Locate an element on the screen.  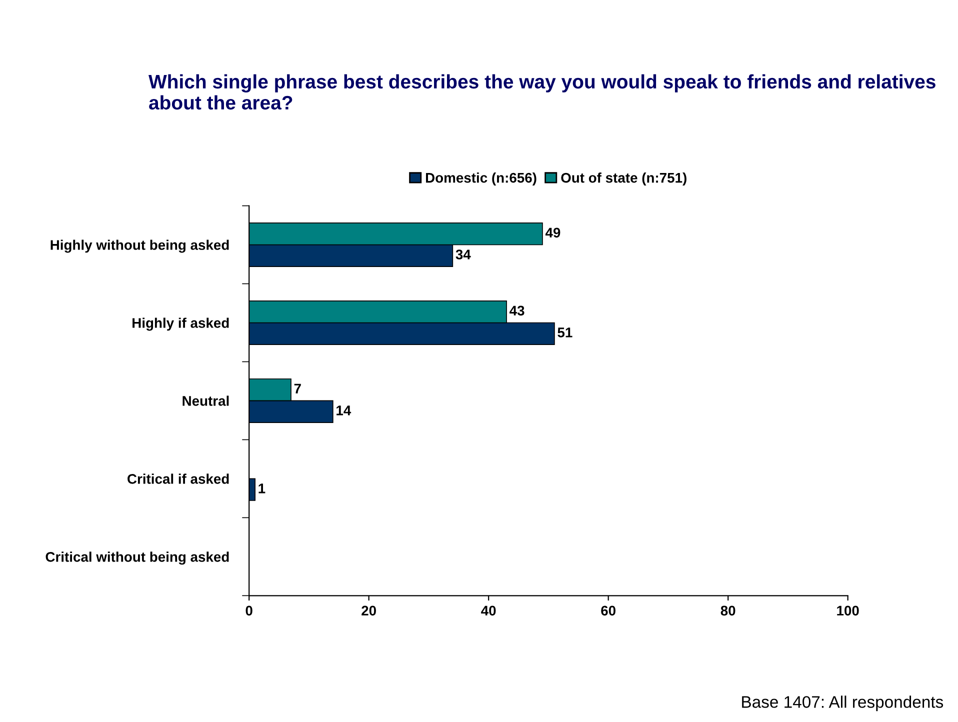
legend-label: Domestic (n:656) is located at coordinates (481, 179).